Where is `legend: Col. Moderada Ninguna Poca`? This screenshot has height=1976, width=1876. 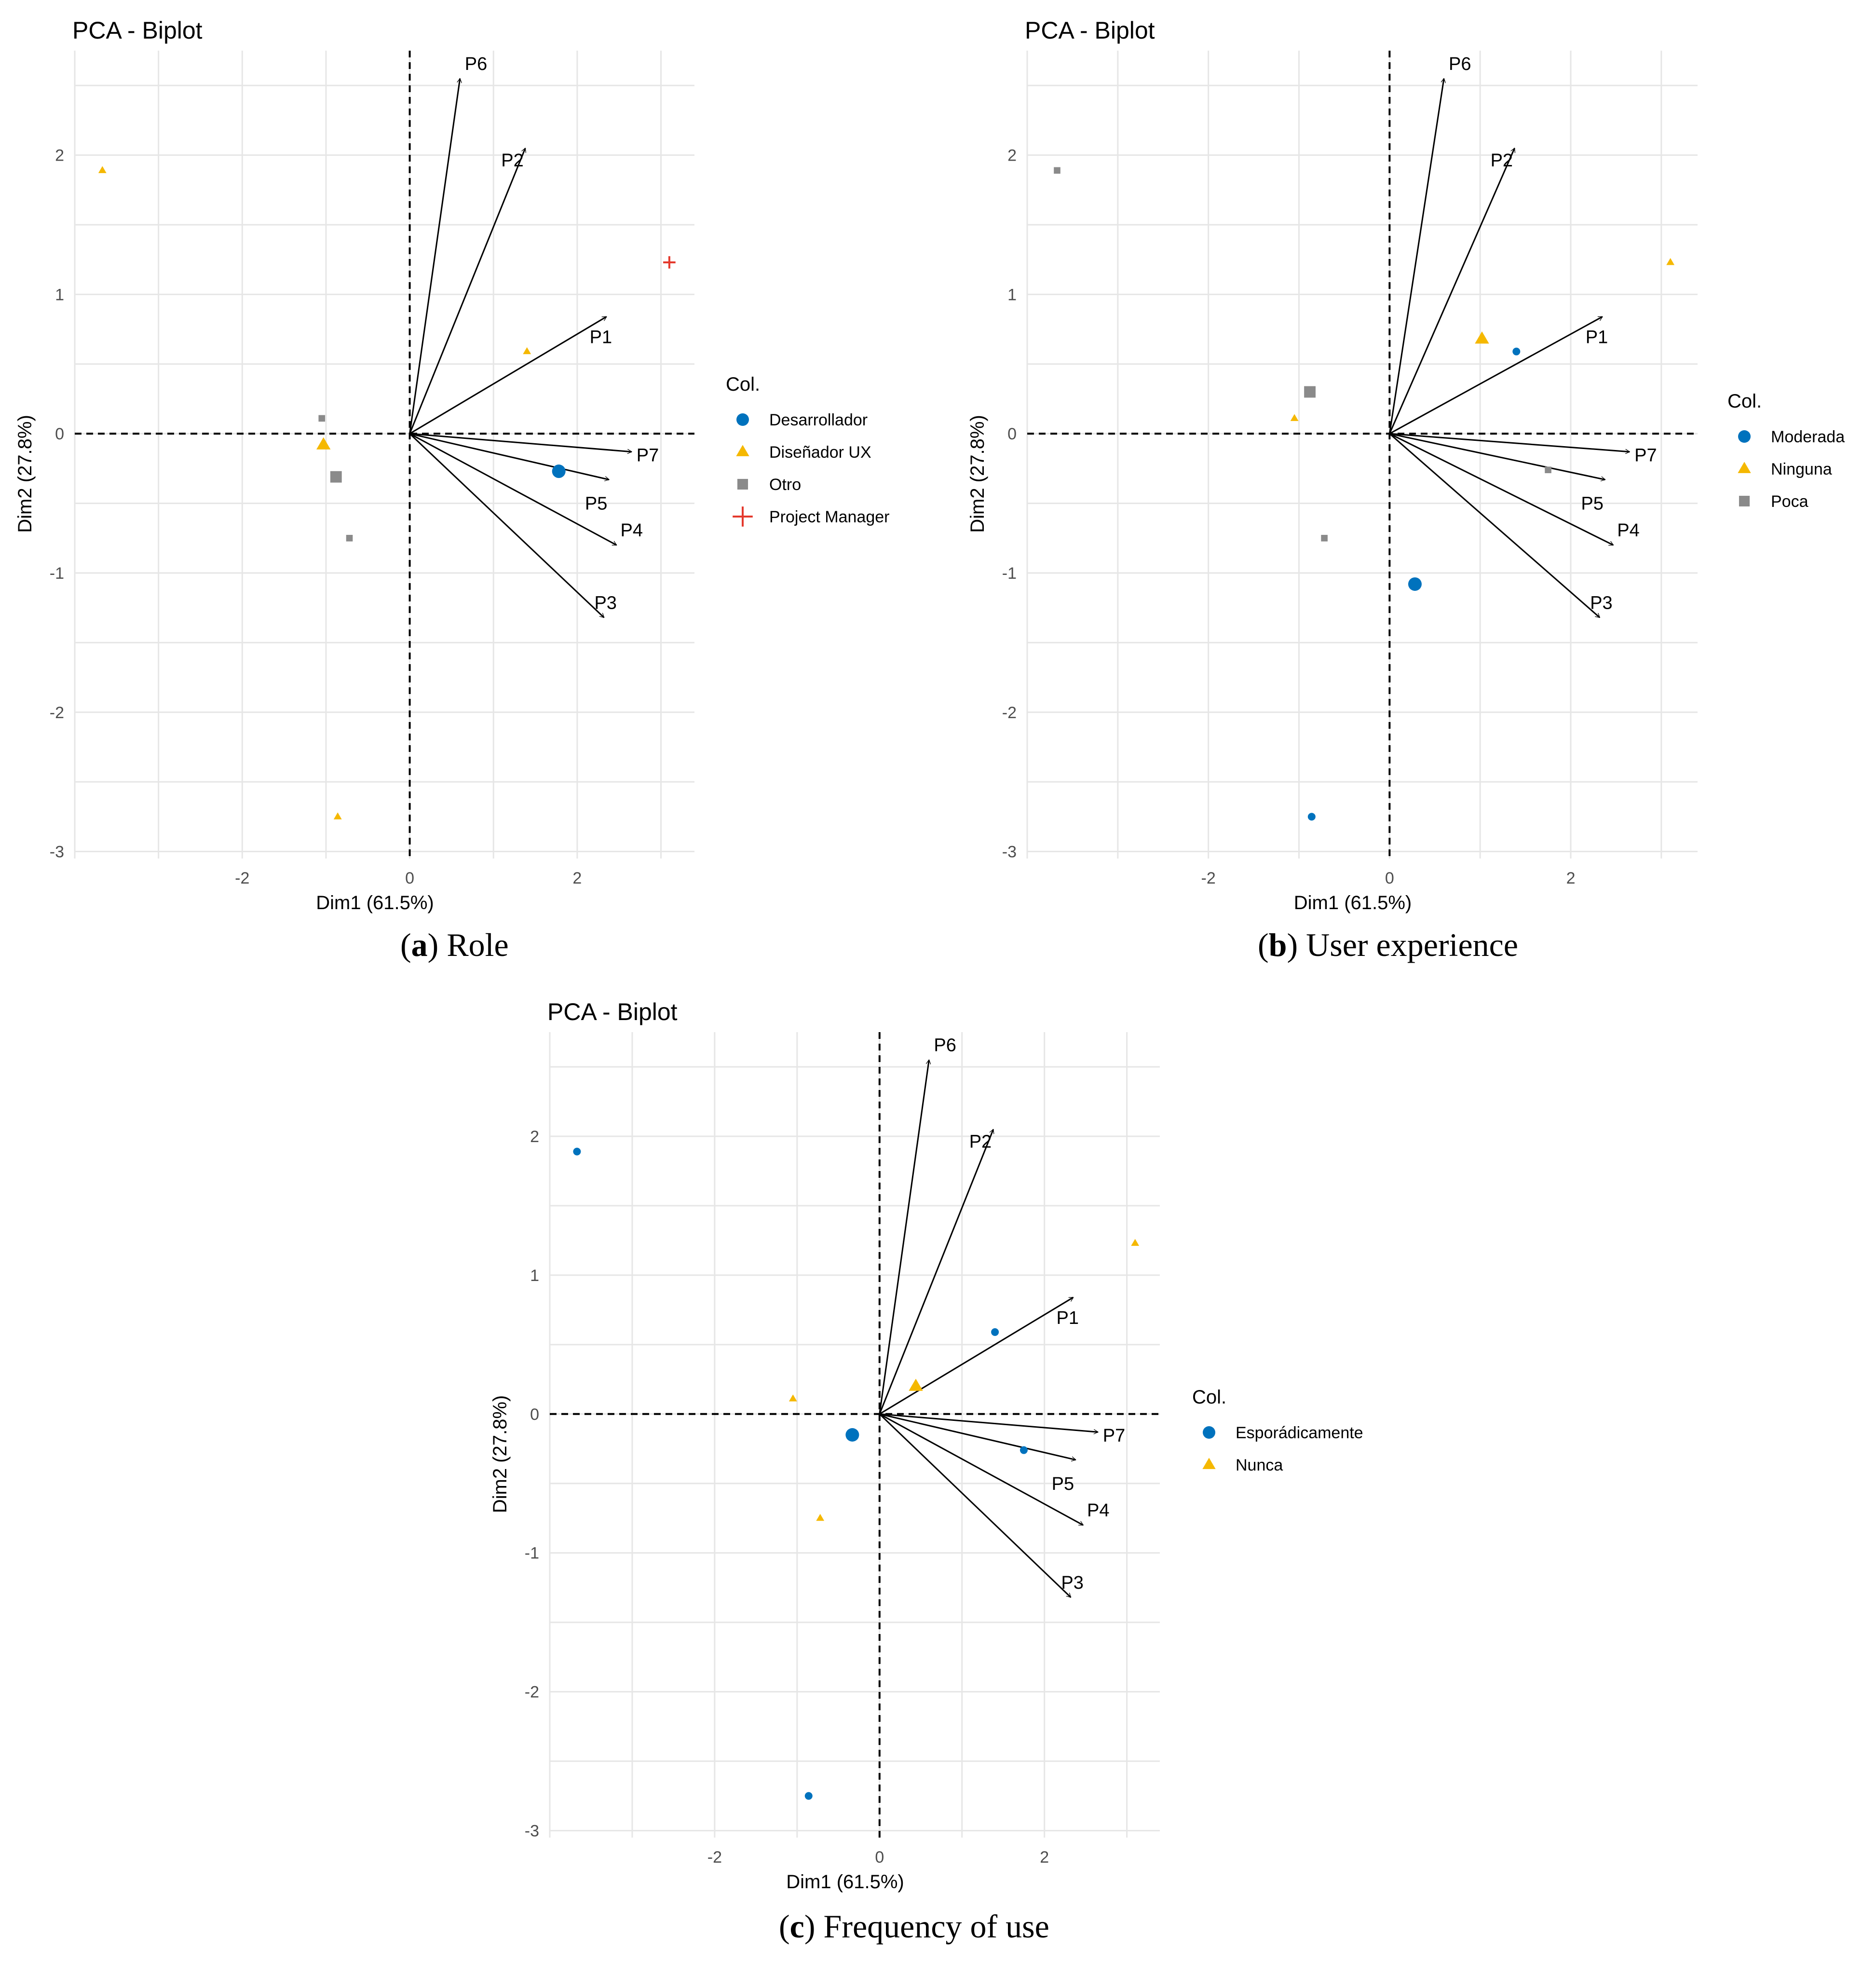 legend: Col. Moderada Ninguna Poca is located at coordinates (1786, 451).